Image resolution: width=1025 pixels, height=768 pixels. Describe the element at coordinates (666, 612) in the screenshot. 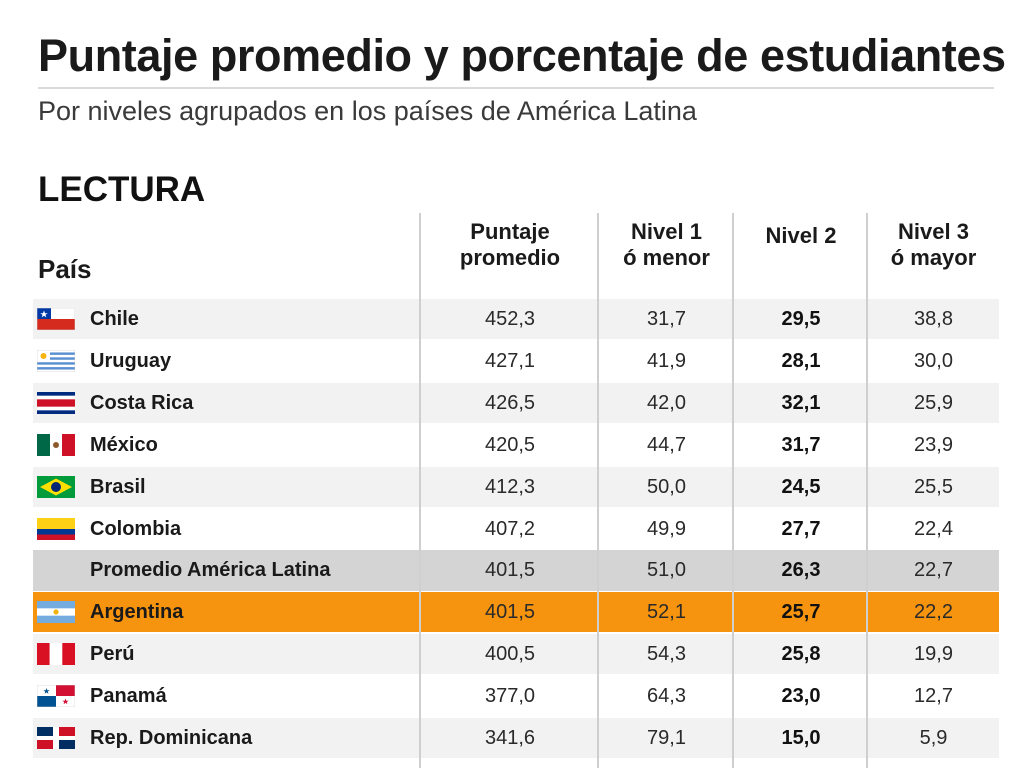

I see `level1-cell: 52,1` at that location.